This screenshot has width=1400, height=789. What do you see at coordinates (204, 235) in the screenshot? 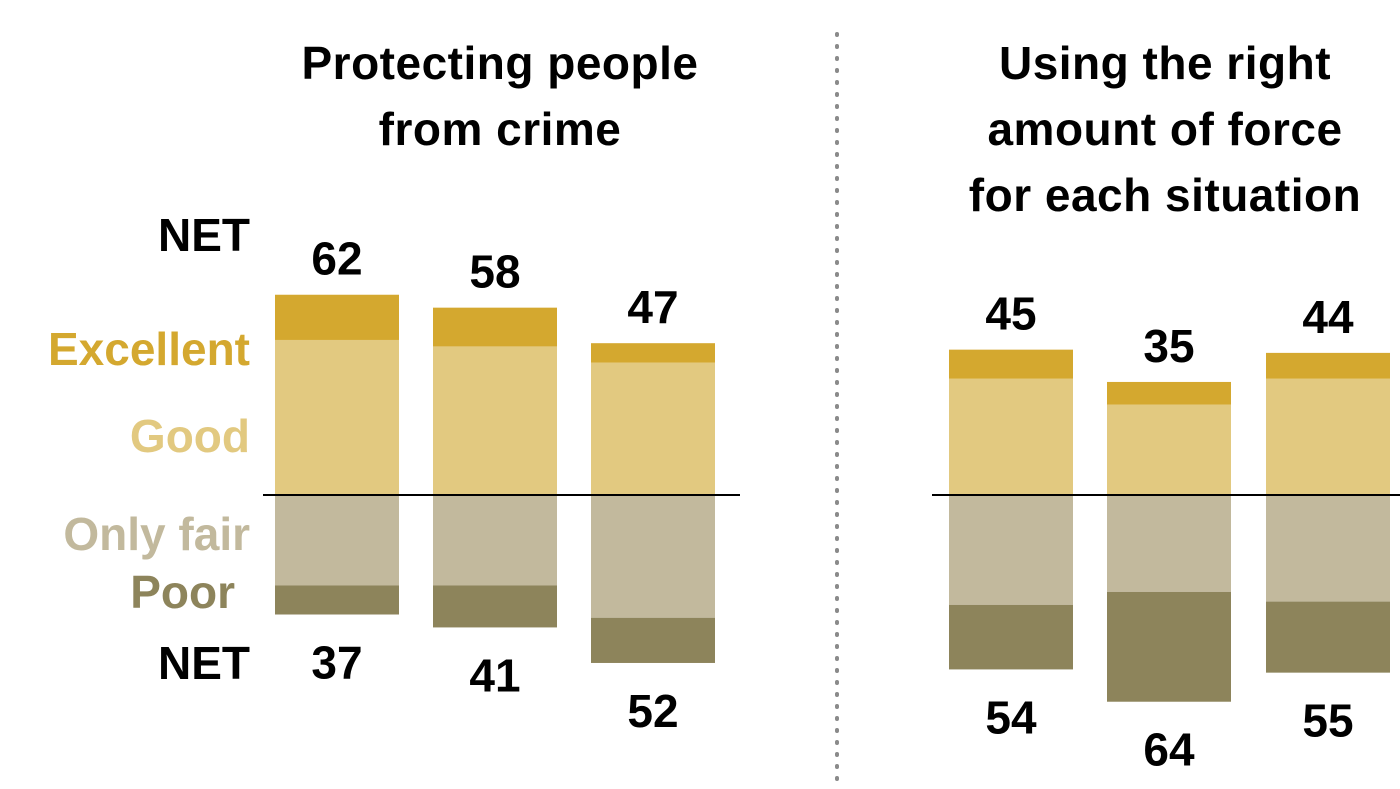
I see `legend-net-top: NET` at bounding box center [204, 235].